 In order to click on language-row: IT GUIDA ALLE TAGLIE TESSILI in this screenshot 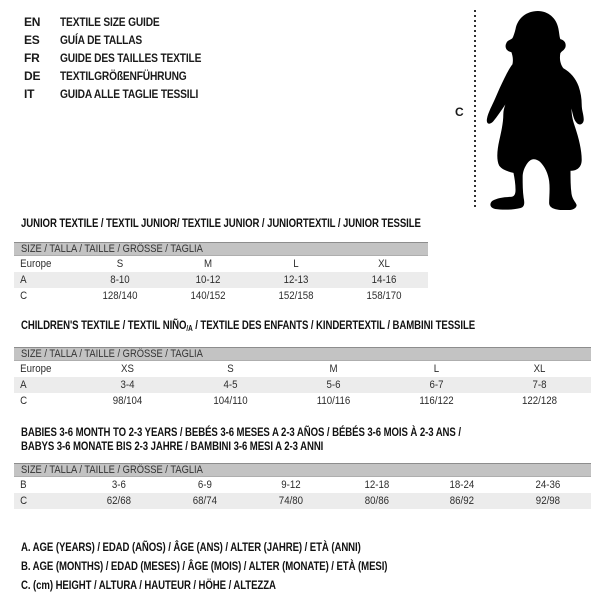, I will do `click(125, 94)`.